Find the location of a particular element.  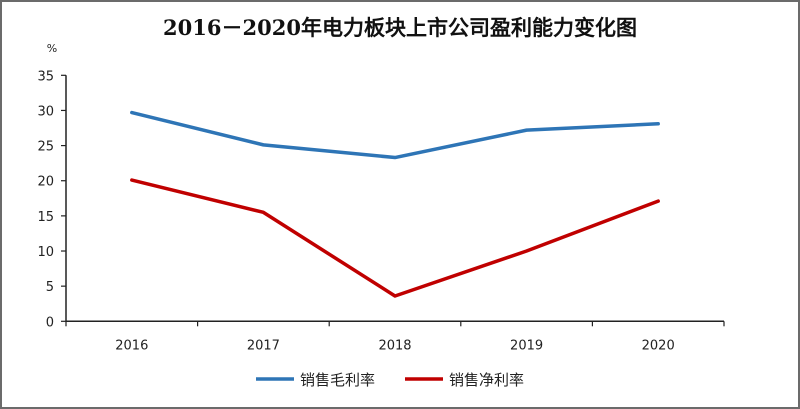

y-tick-label: 15 is located at coordinates (45, 217).